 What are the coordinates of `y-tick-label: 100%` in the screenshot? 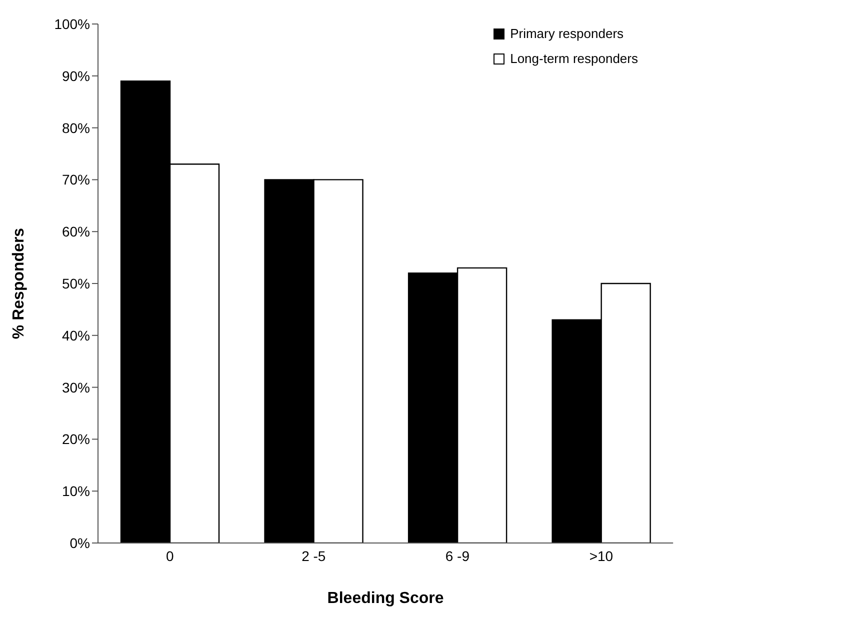 It's located at (72, 24).